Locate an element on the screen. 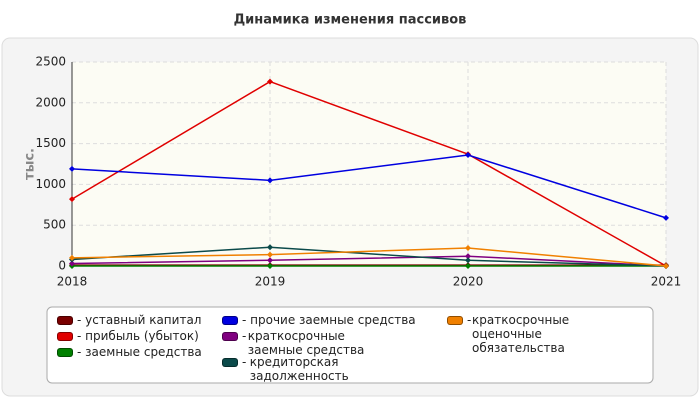 The width and height of the screenshot is (700, 400). legend-item: - кредиторская задолженность is located at coordinates (327, 369).